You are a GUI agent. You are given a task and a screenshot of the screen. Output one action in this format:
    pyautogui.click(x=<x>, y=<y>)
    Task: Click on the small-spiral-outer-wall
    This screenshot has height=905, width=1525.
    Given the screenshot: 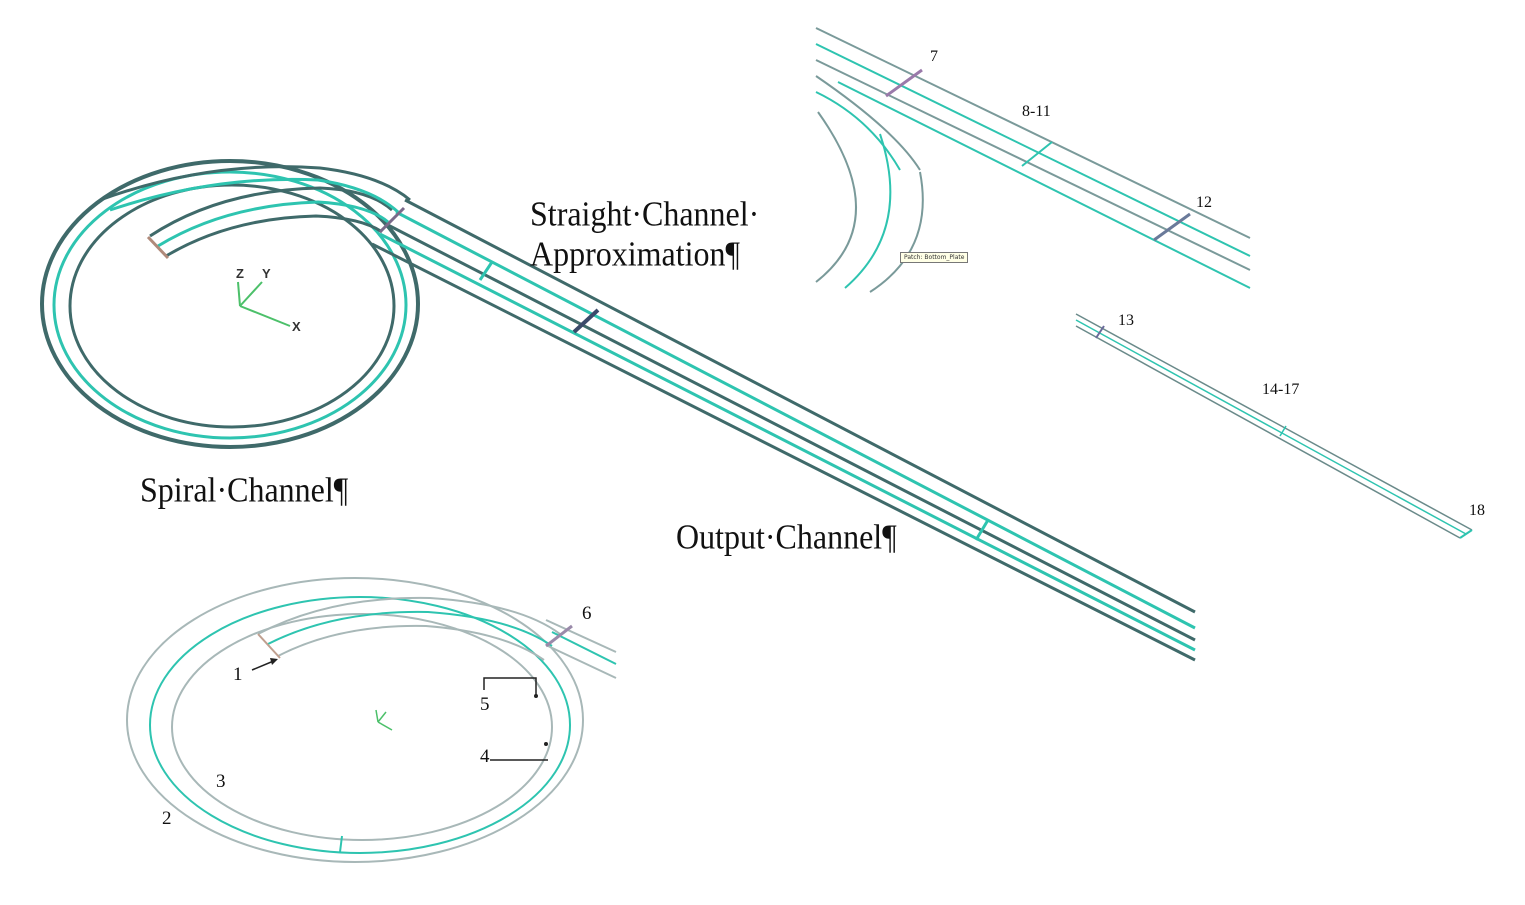 What is the action you would take?
    pyautogui.click(x=355, y=720)
    